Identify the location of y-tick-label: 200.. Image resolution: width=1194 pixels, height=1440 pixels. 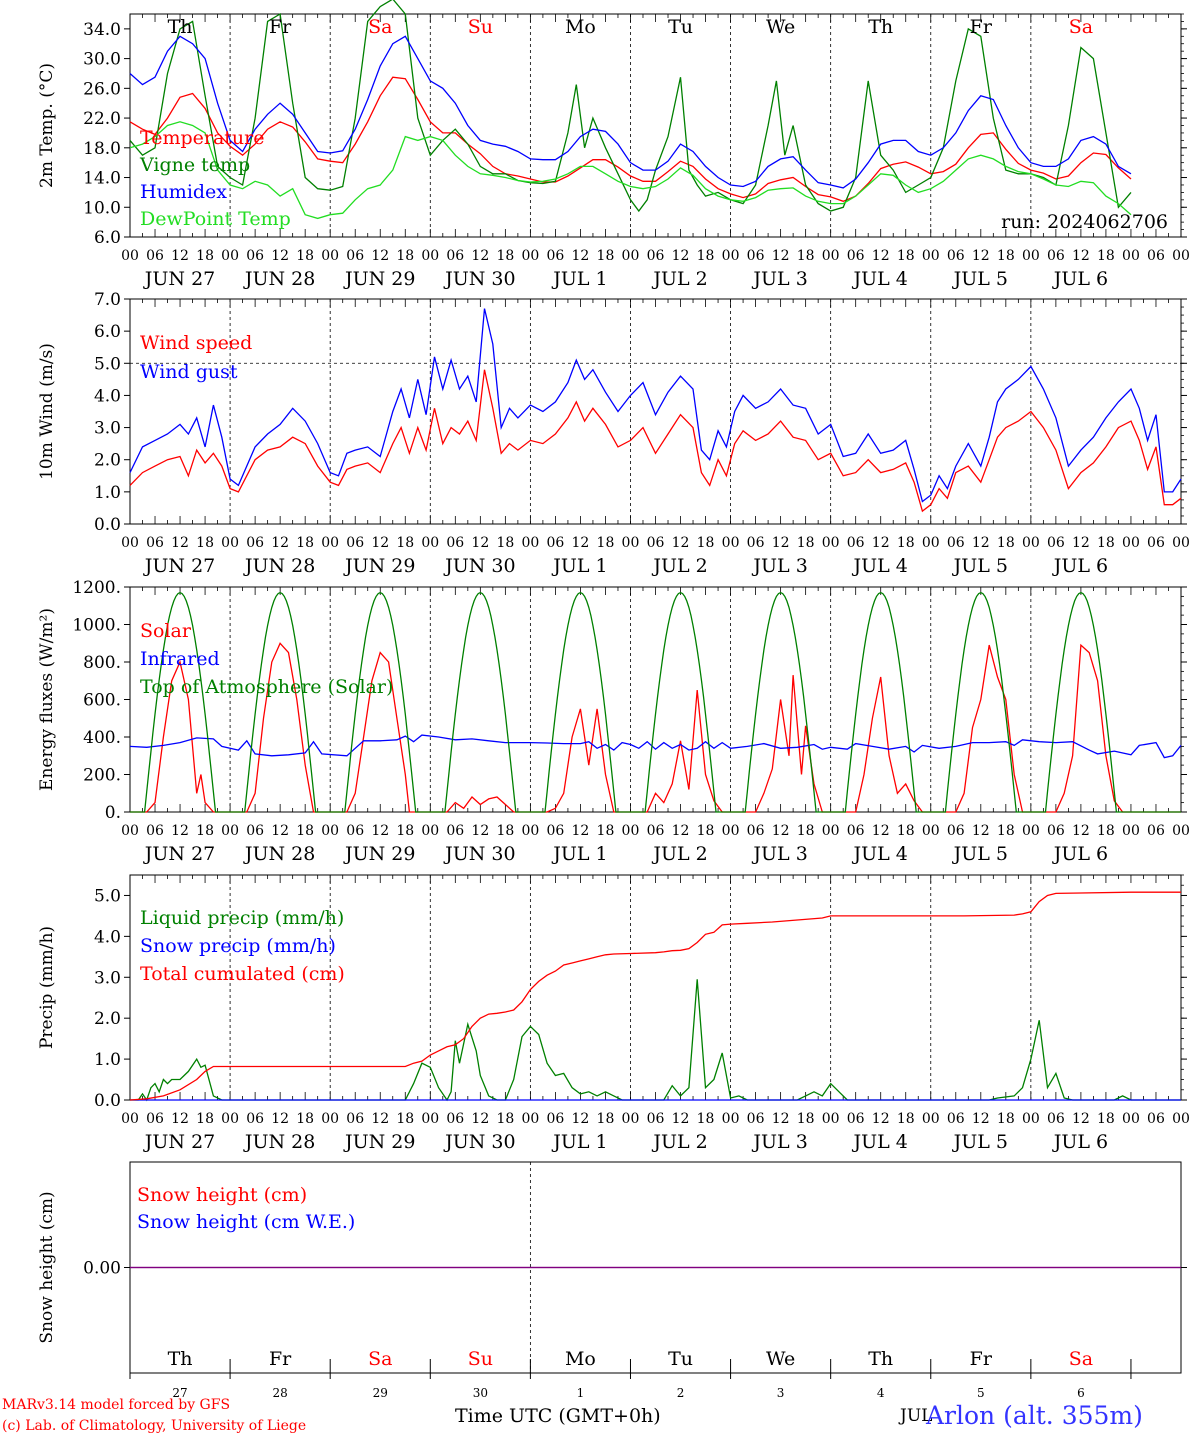
(102, 776).